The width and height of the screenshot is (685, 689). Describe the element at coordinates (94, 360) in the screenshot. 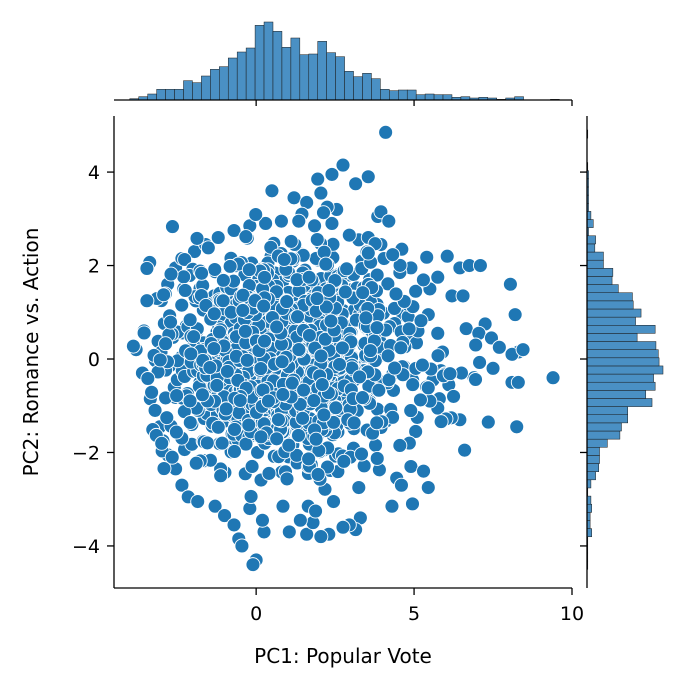

I see `y-tick-label: 0` at that location.